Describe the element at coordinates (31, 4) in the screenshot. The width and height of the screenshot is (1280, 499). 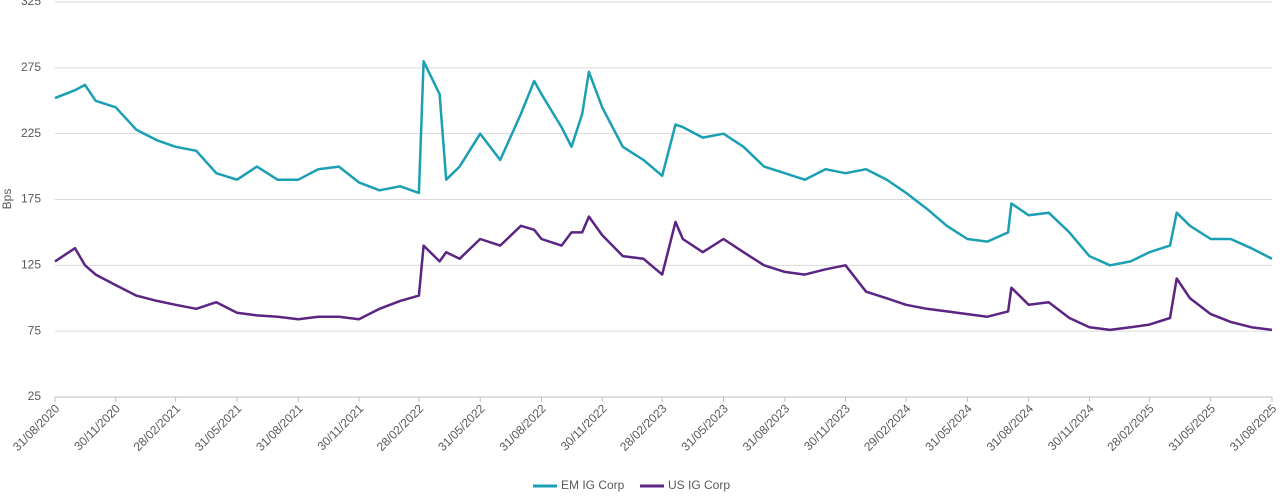
I see `y-tick-label: 325` at that location.